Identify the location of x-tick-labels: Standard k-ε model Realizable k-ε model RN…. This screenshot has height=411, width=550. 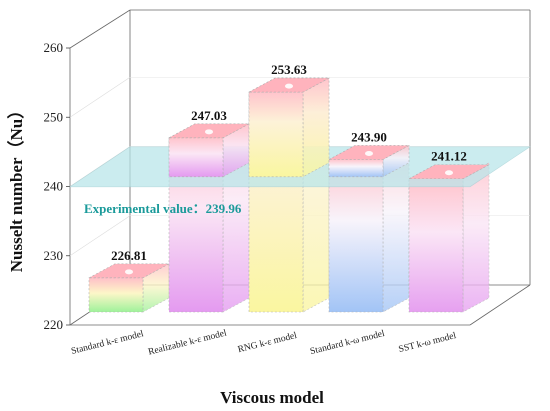
(263, 342).